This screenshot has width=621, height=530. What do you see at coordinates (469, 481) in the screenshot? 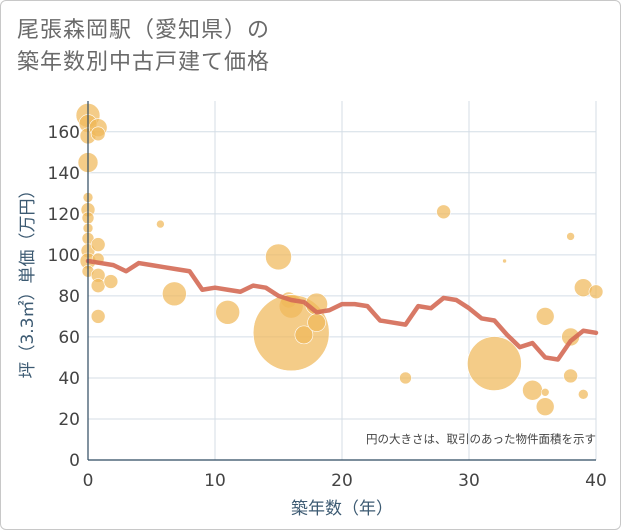
I see `x-tick-label: 30` at bounding box center [469, 481].